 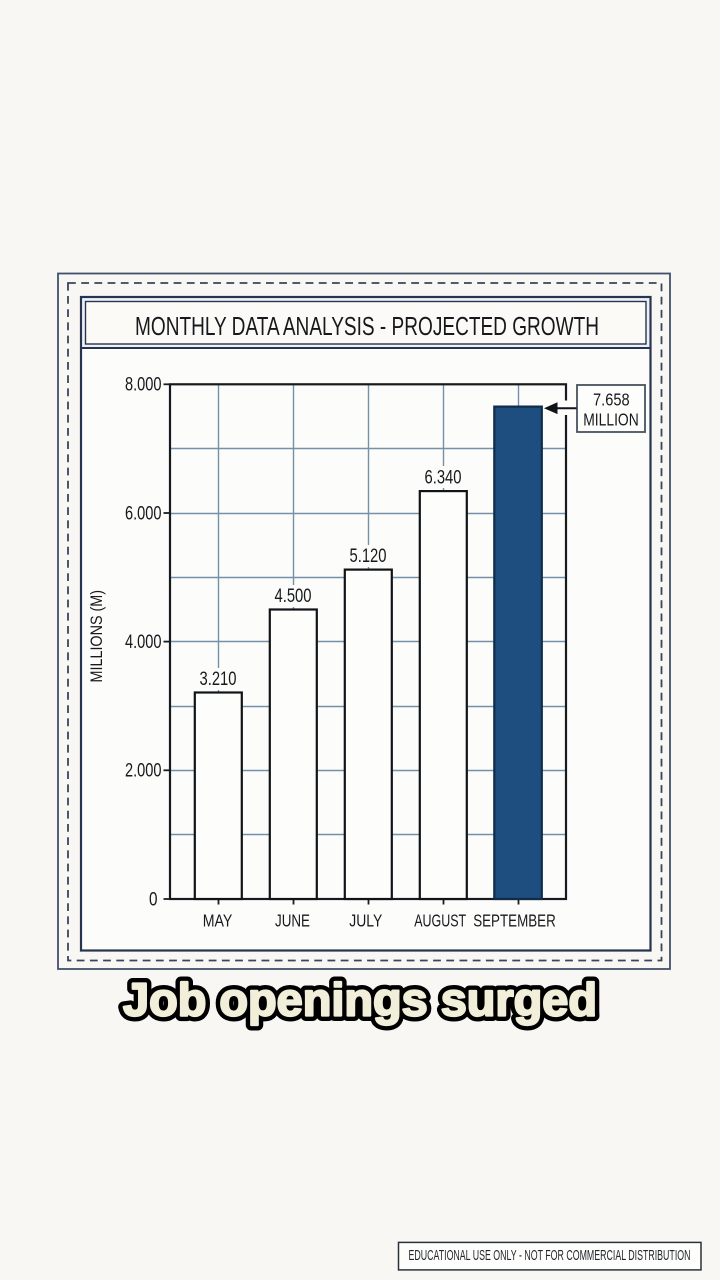 What do you see at coordinates (153, 899) in the screenshot?
I see `svg-text: 0` at bounding box center [153, 899].